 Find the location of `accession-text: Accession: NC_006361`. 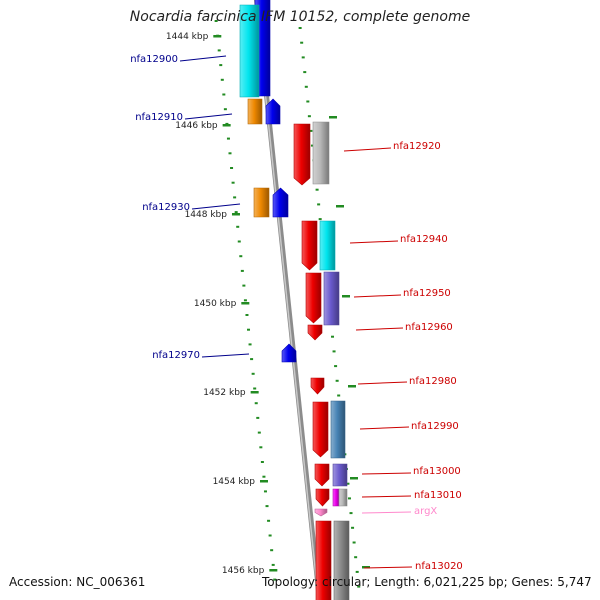

accession-text: Accession: NC_006361 is located at coordinates (77, 582).